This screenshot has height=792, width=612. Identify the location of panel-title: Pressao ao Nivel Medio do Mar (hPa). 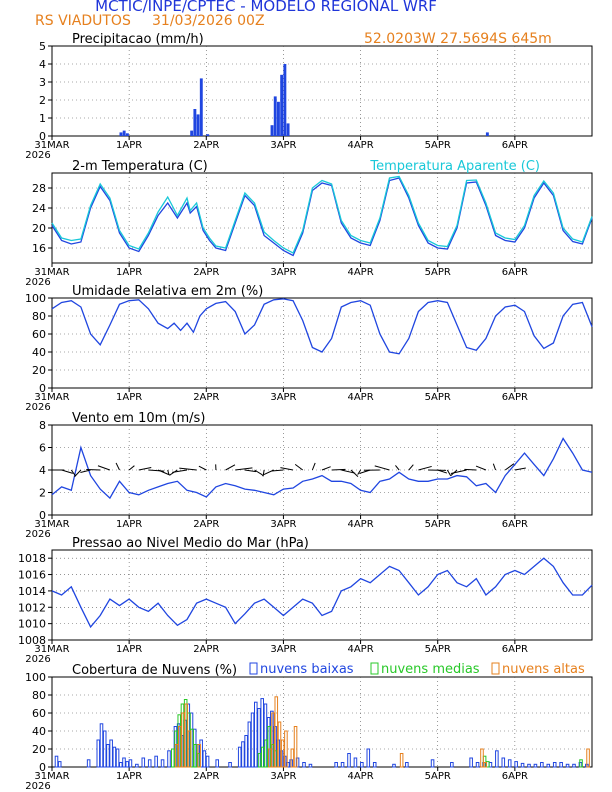
(190, 543).